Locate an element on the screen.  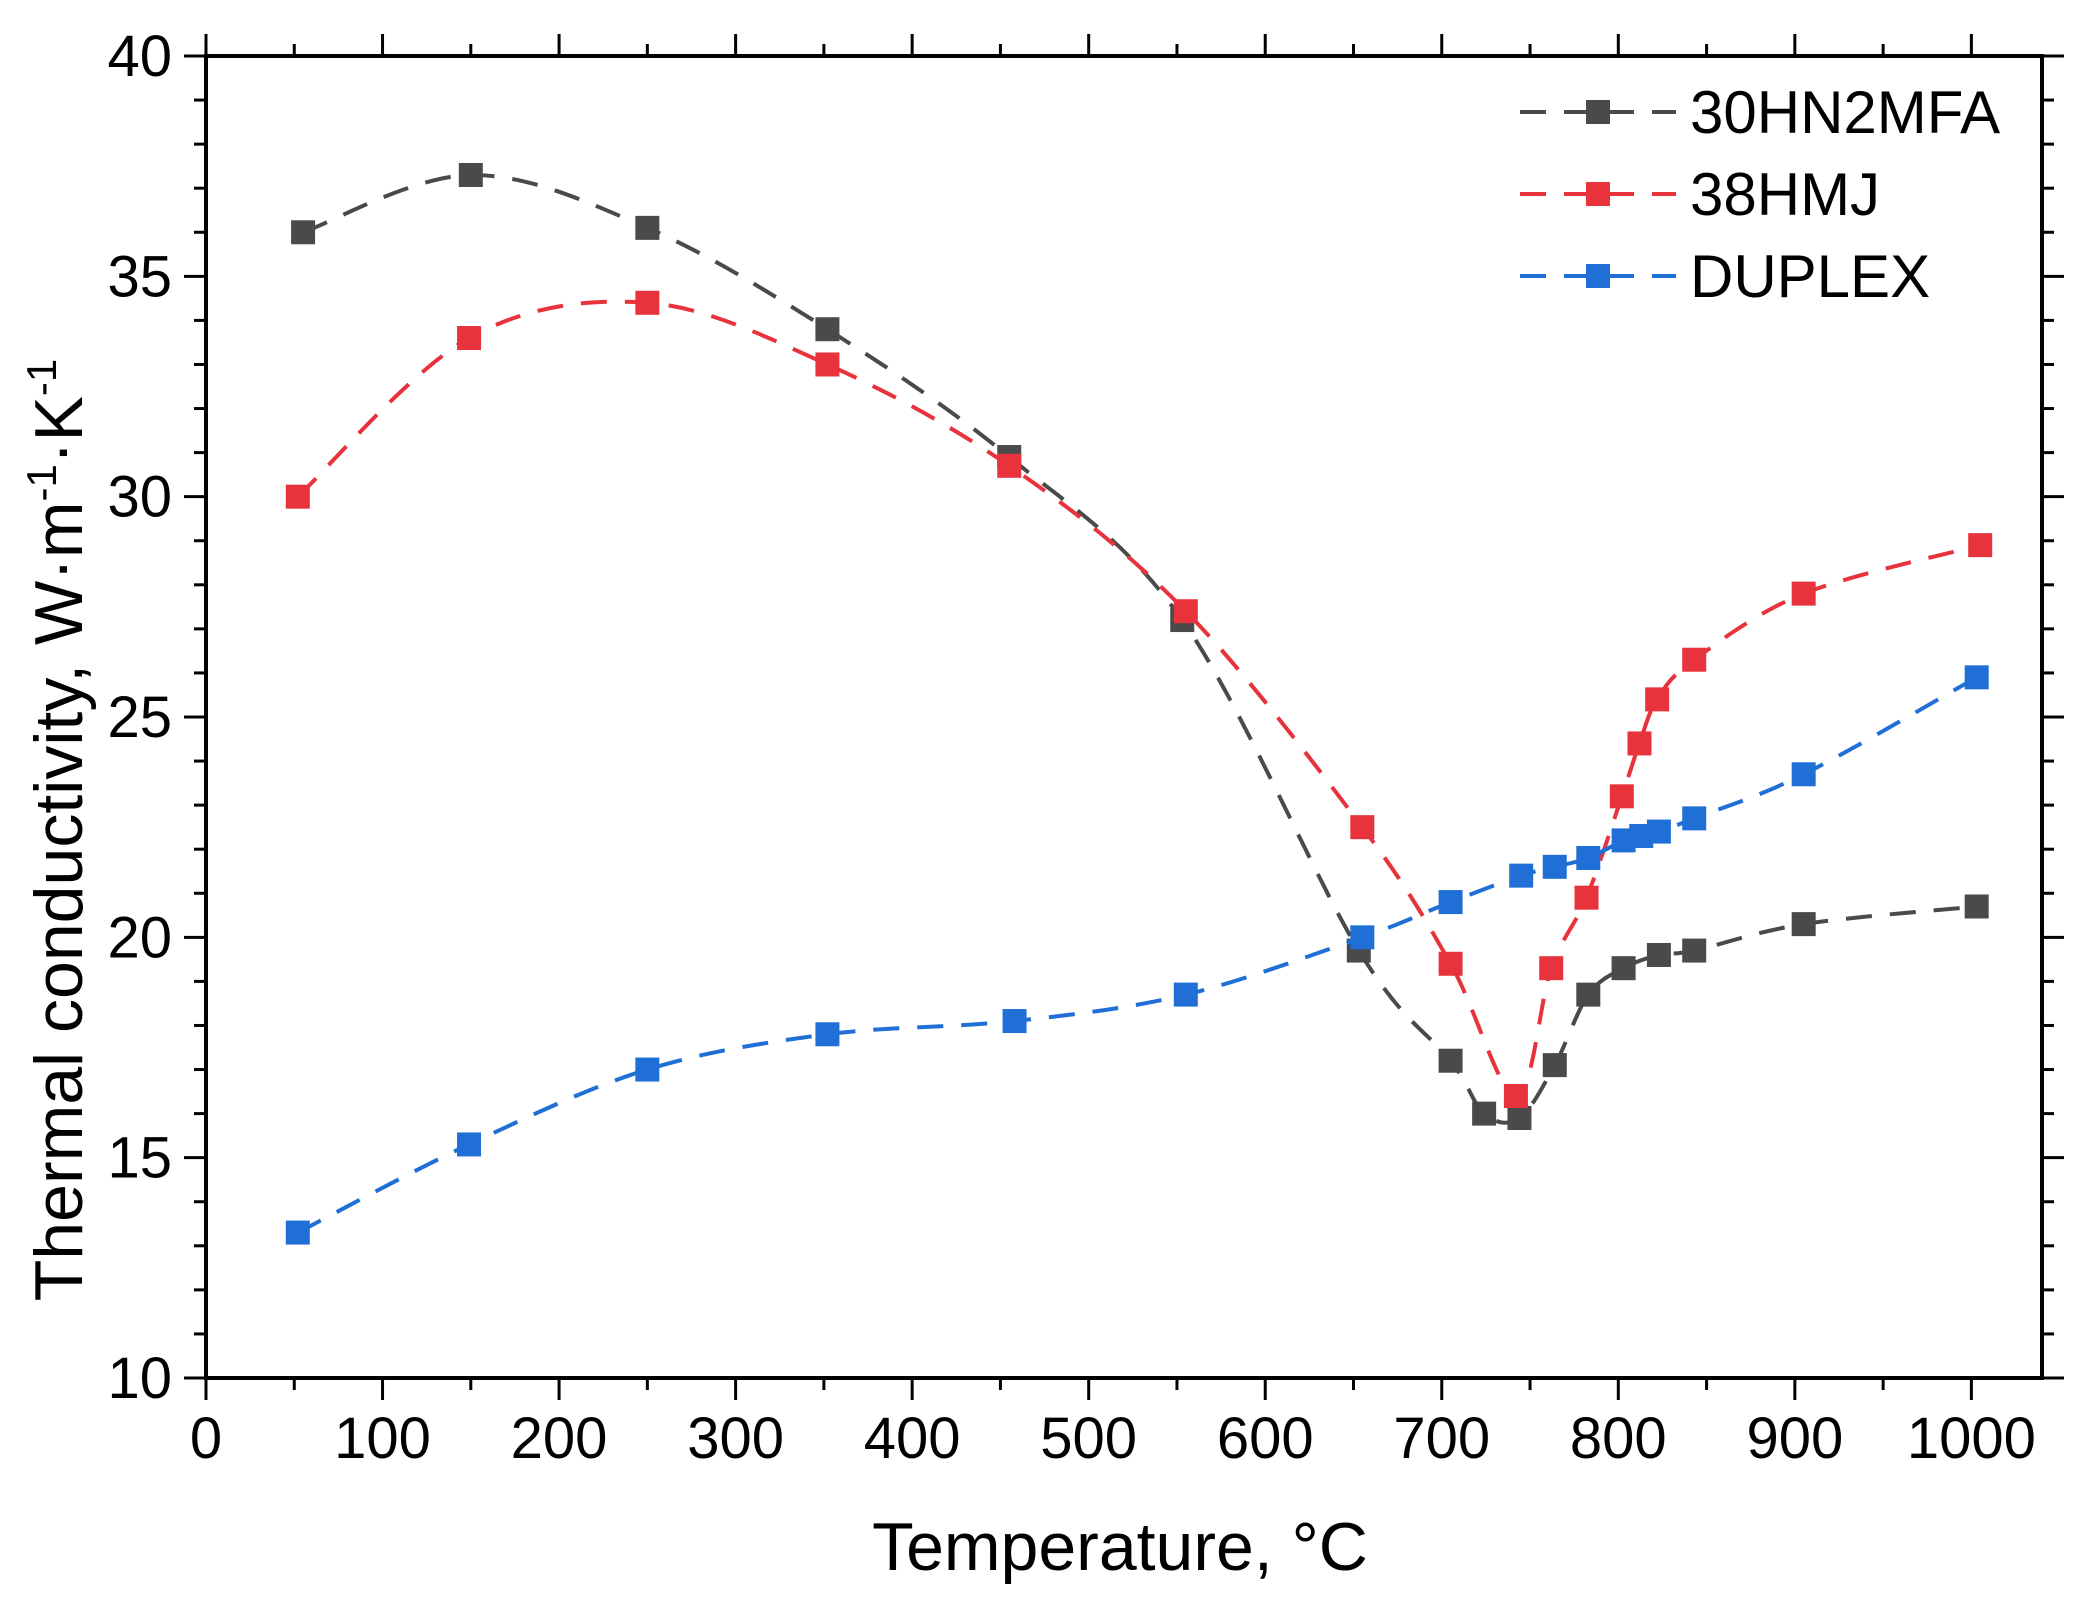
y-tick-label: 25 is located at coordinates (139, 717).